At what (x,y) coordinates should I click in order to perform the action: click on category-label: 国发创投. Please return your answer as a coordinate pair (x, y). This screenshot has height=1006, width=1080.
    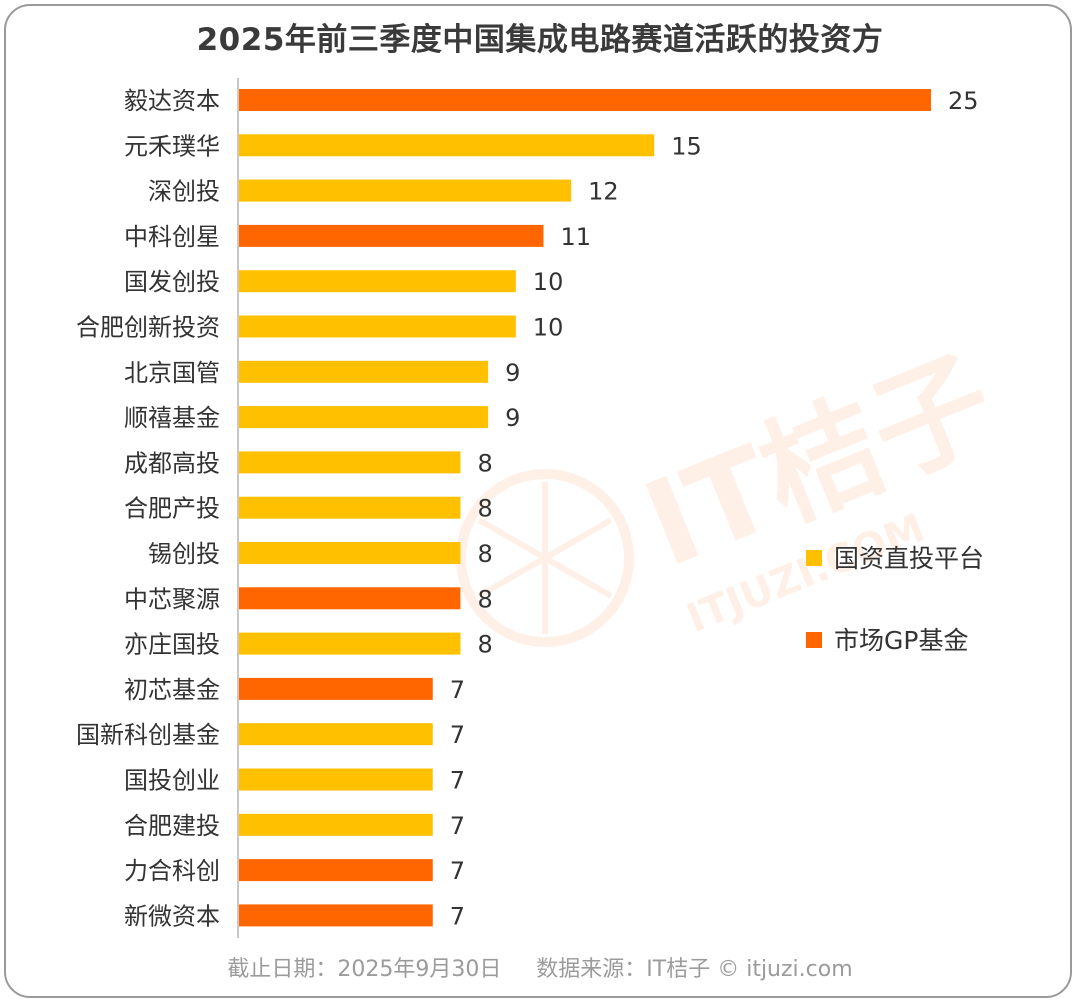
    Looking at the image, I should click on (172, 282).